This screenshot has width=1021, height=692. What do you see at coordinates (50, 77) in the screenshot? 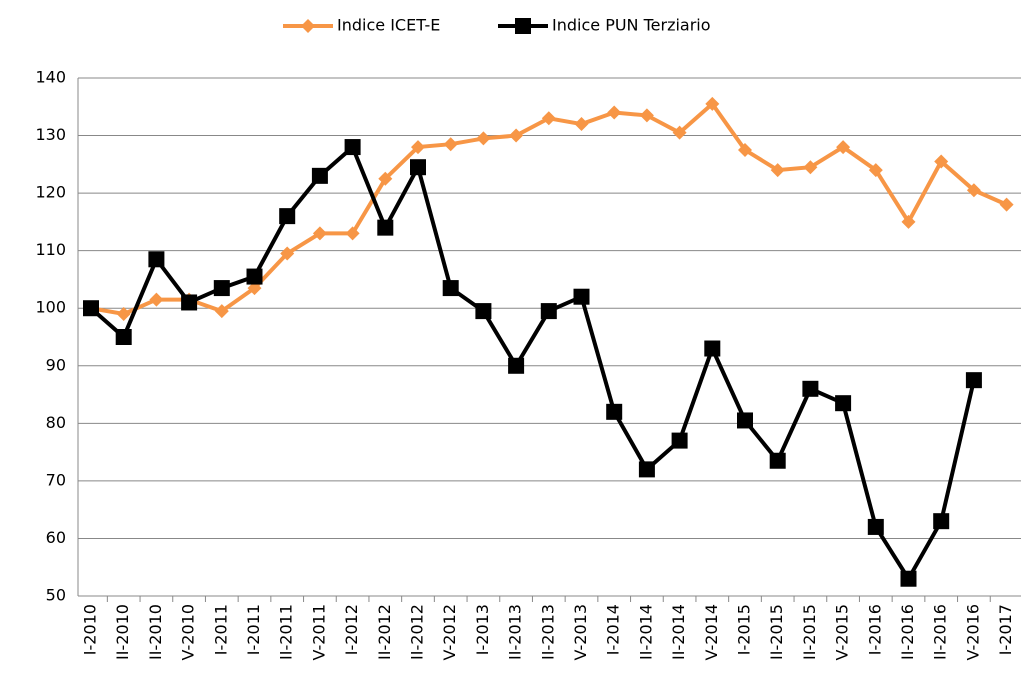
I see `y-tick-label: 140` at bounding box center [50, 77].